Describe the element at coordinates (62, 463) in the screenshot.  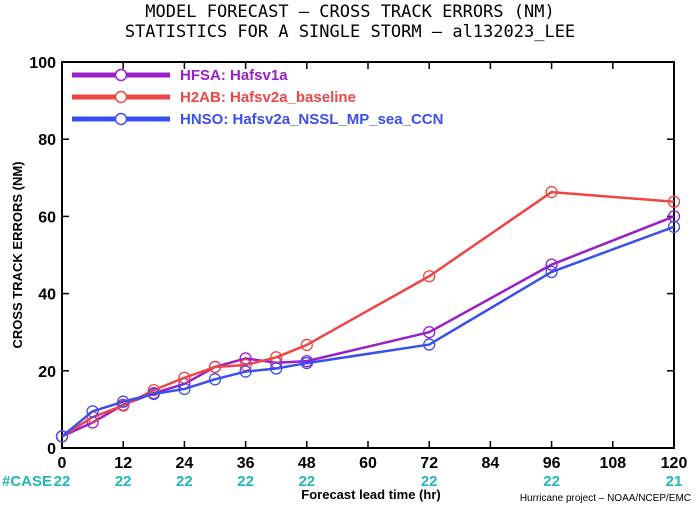
I see `x-tick-label: 0` at that location.